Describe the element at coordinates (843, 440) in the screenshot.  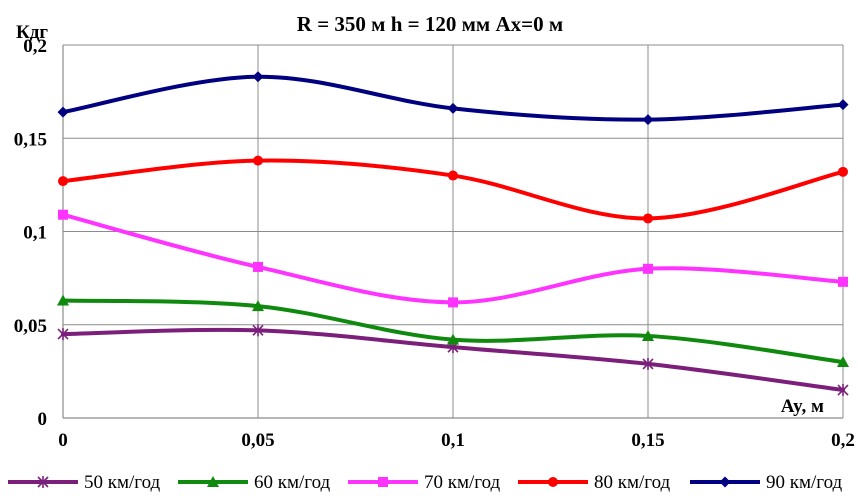
I see `x-tick-label: 0,2` at that location.